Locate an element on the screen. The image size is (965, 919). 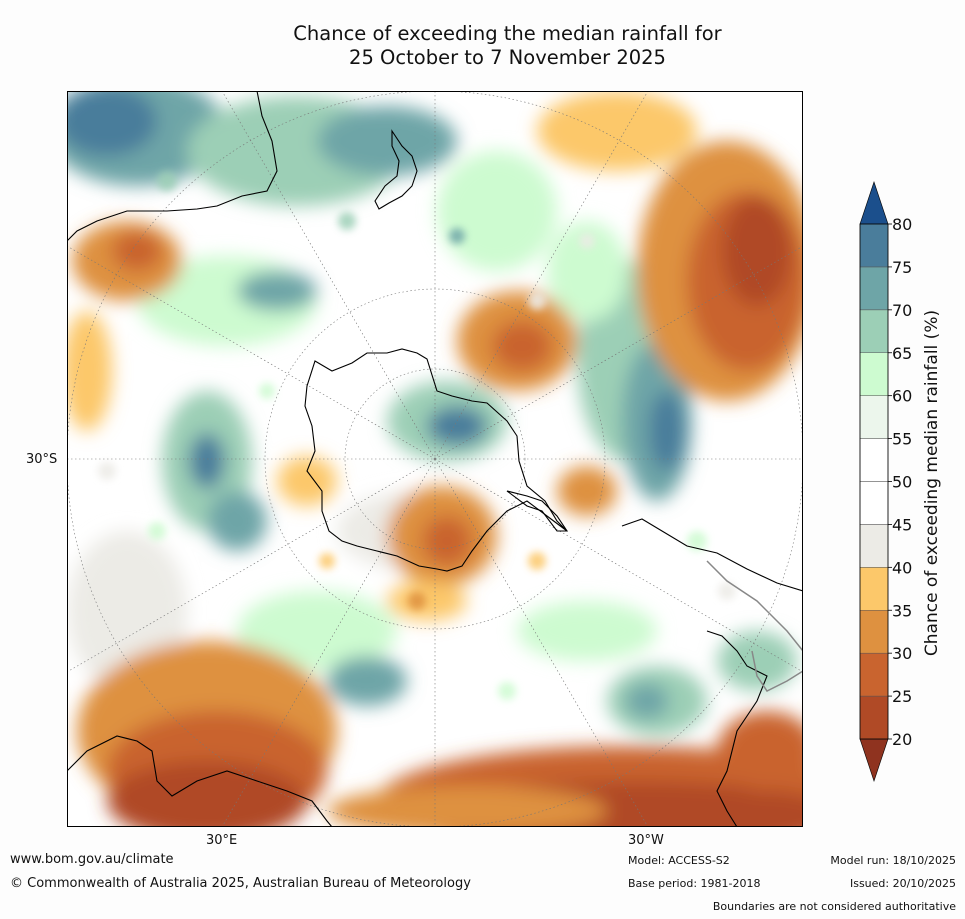
colorbar-tick-label: 50 is located at coordinates (902, 482).